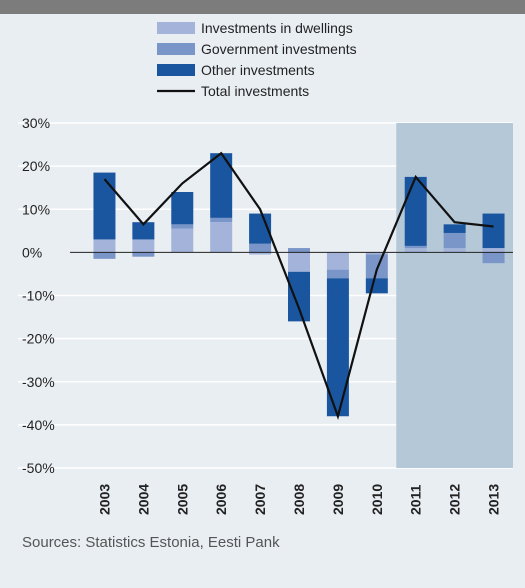  What do you see at coordinates (277, 28) in the screenshot?
I see `legend-label-0: Investments in dwellings` at bounding box center [277, 28].